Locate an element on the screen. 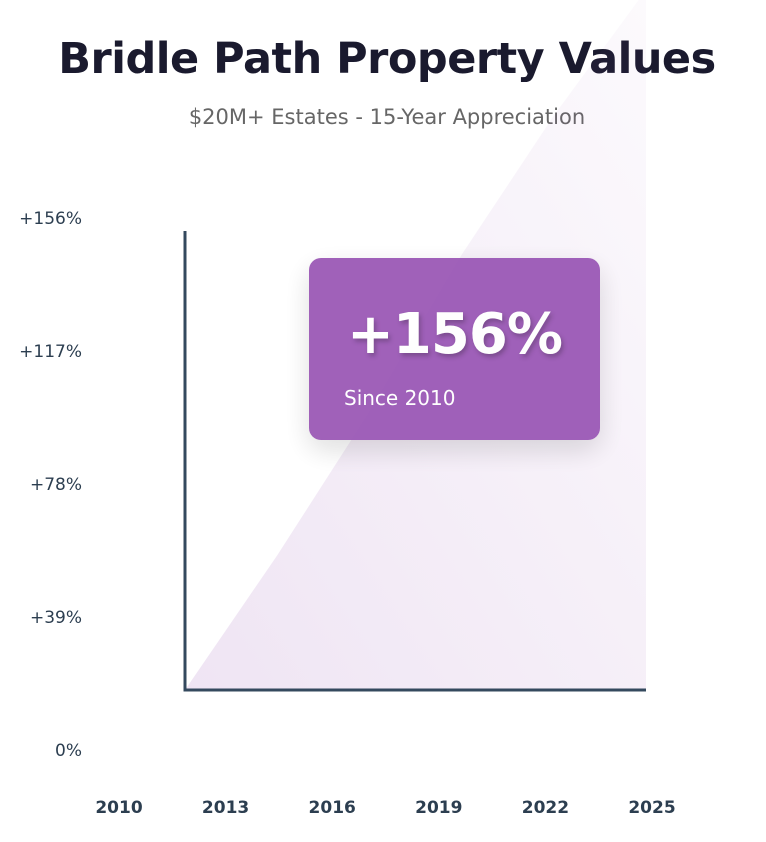 The image size is (766, 842). y-tick-label: 0% is located at coordinates (68, 751).